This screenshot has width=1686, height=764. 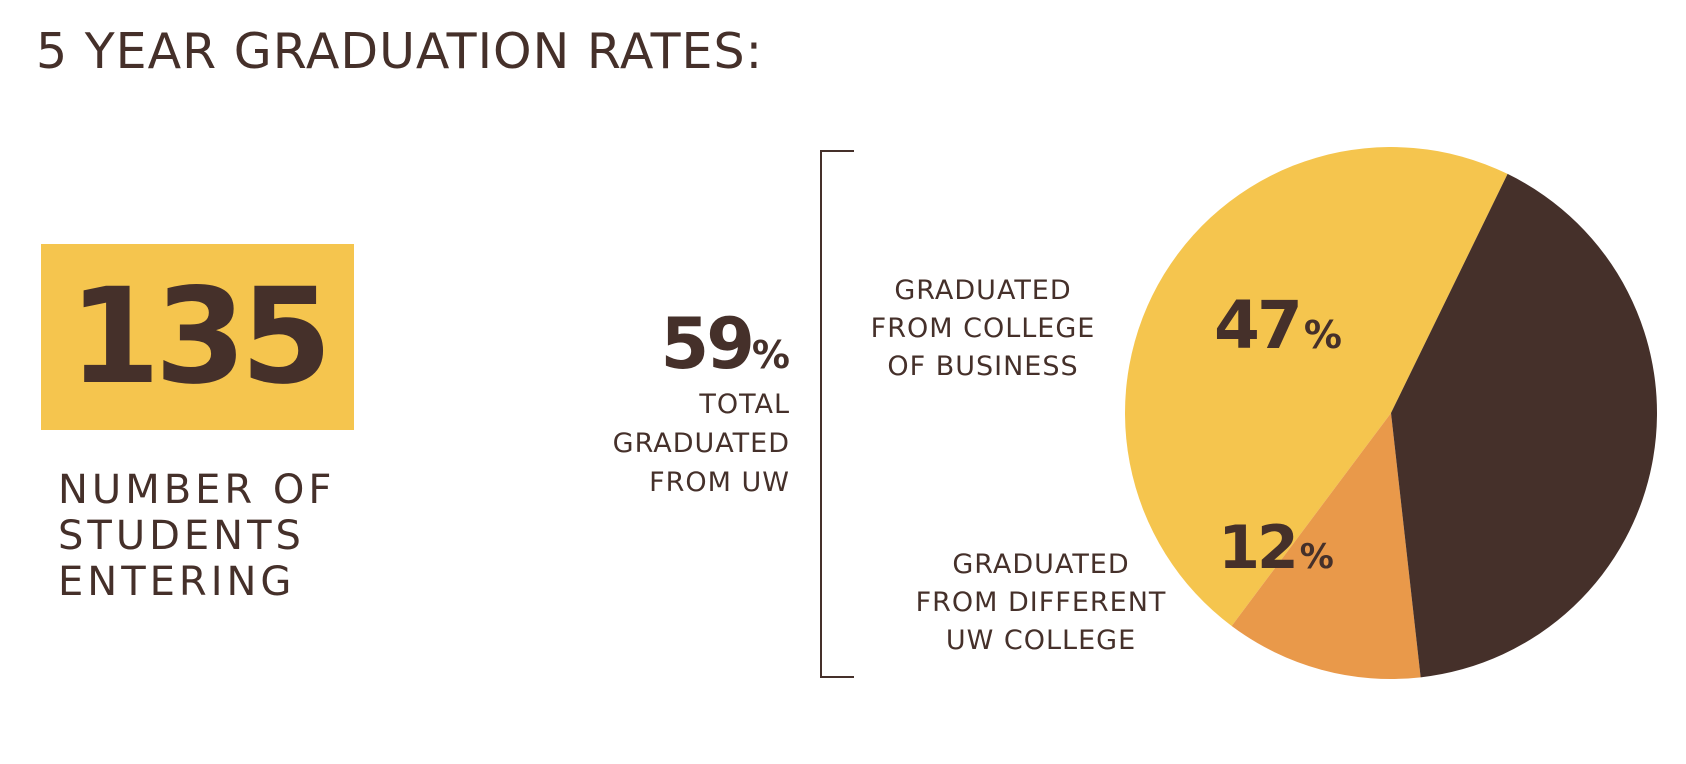 What do you see at coordinates (1316, 386) in the screenshot?
I see `pie-slice-college-of-business` at bounding box center [1316, 386].